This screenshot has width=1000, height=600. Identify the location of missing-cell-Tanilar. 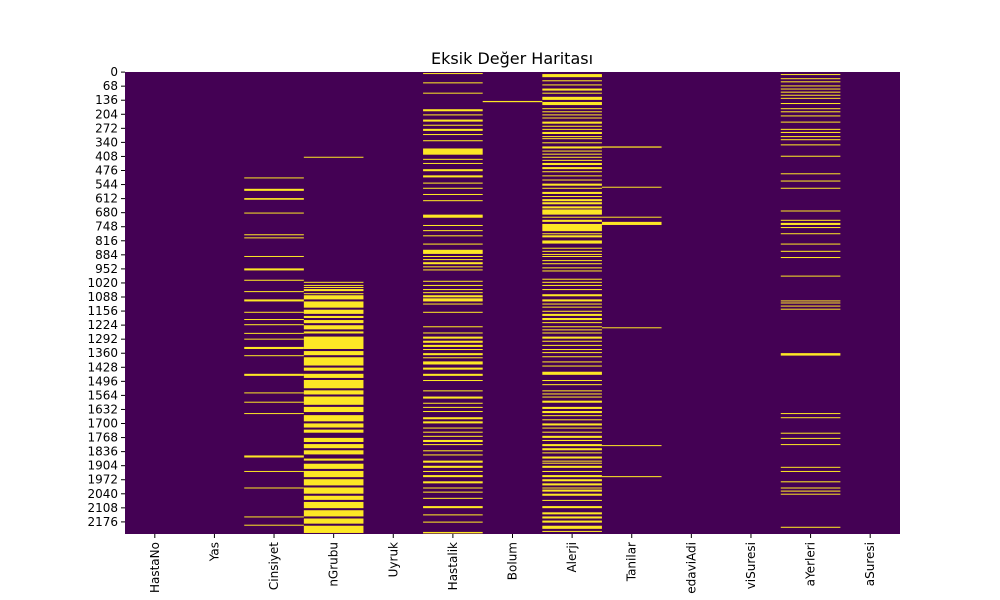
(631, 147).